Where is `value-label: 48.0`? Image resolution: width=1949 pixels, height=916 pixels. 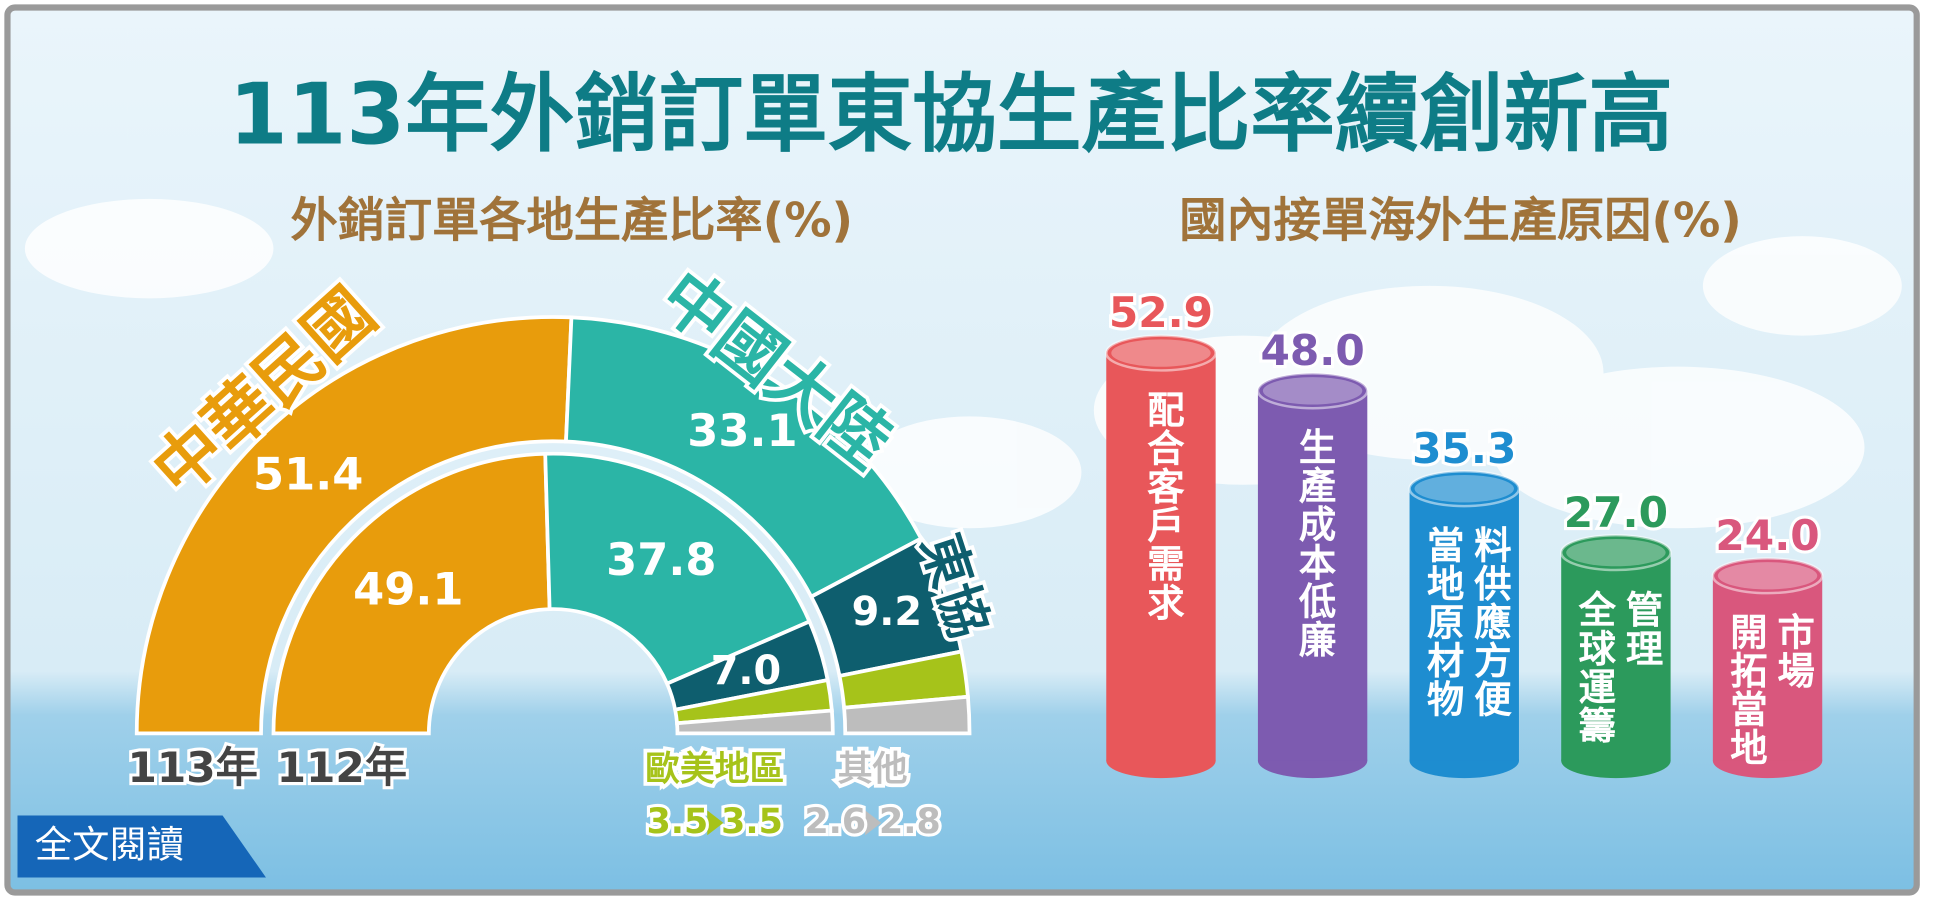 value-label: 48.0 is located at coordinates (1312, 350).